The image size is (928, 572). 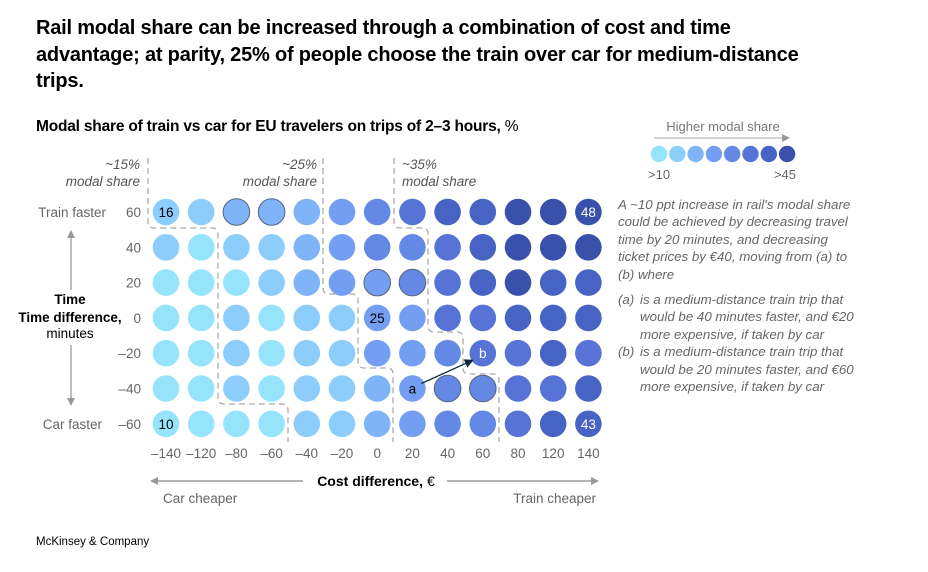 What do you see at coordinates (483, 424) in the screenshot?
I see `dot-–60-60` at bounding box center [483, 424].